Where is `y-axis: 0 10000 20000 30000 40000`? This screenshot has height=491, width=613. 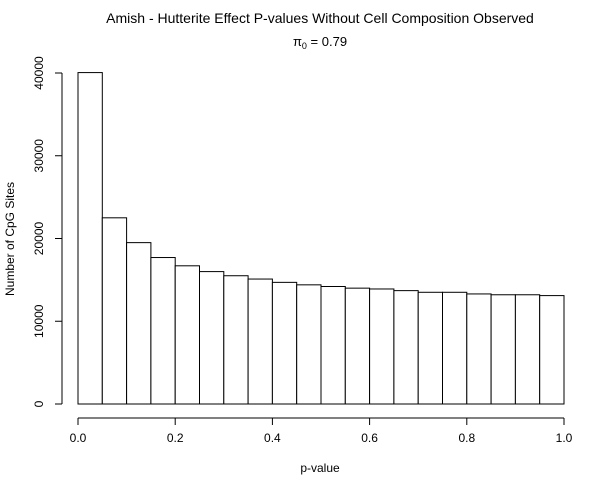 y-axis: 0 10000 20000 30000 40000 is located at coordinates (47, 231).